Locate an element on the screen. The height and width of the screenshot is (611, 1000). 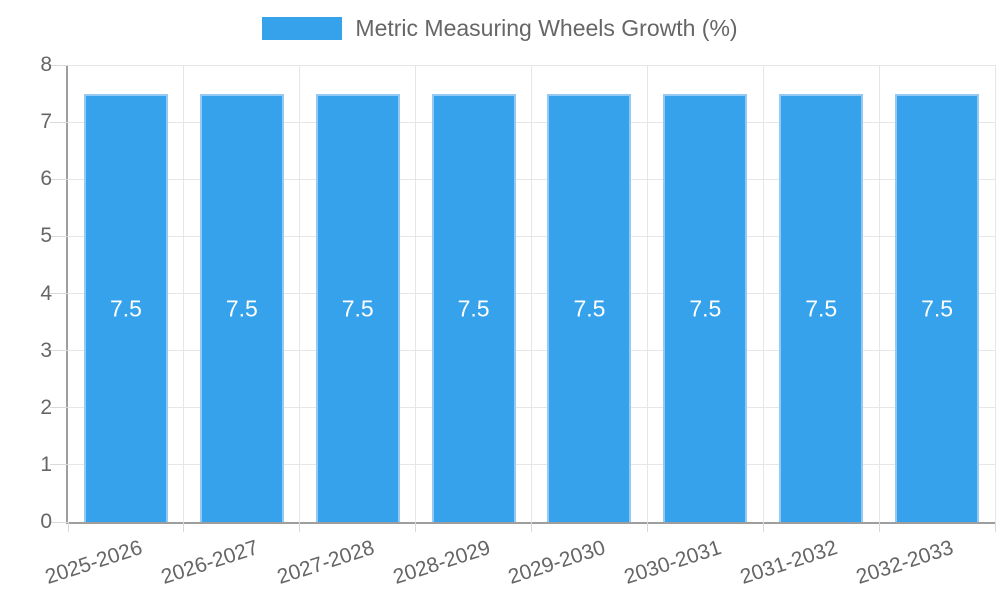
chart-legend: Metric Measuring Wheels Growth (%) is located at coordinates (500, 28).